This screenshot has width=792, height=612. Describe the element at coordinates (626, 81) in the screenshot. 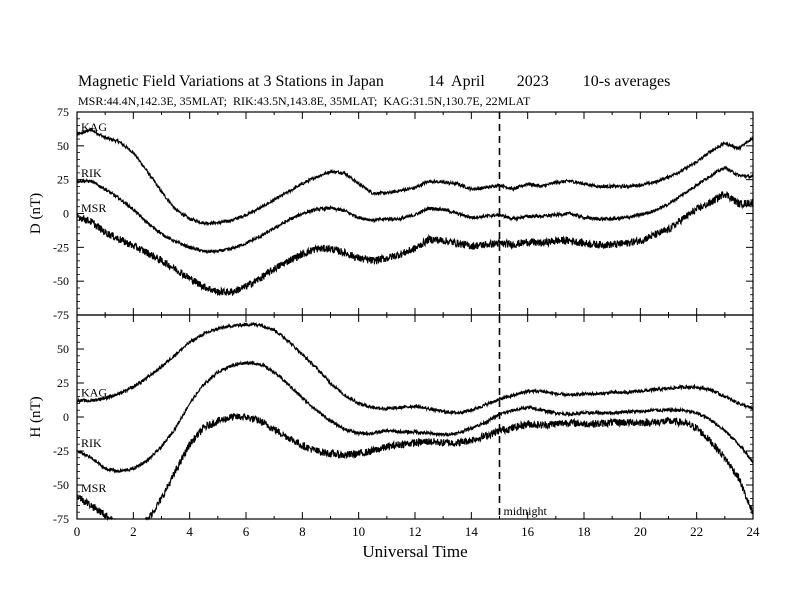

I see `title-averaging: 10-s averages` at that location.